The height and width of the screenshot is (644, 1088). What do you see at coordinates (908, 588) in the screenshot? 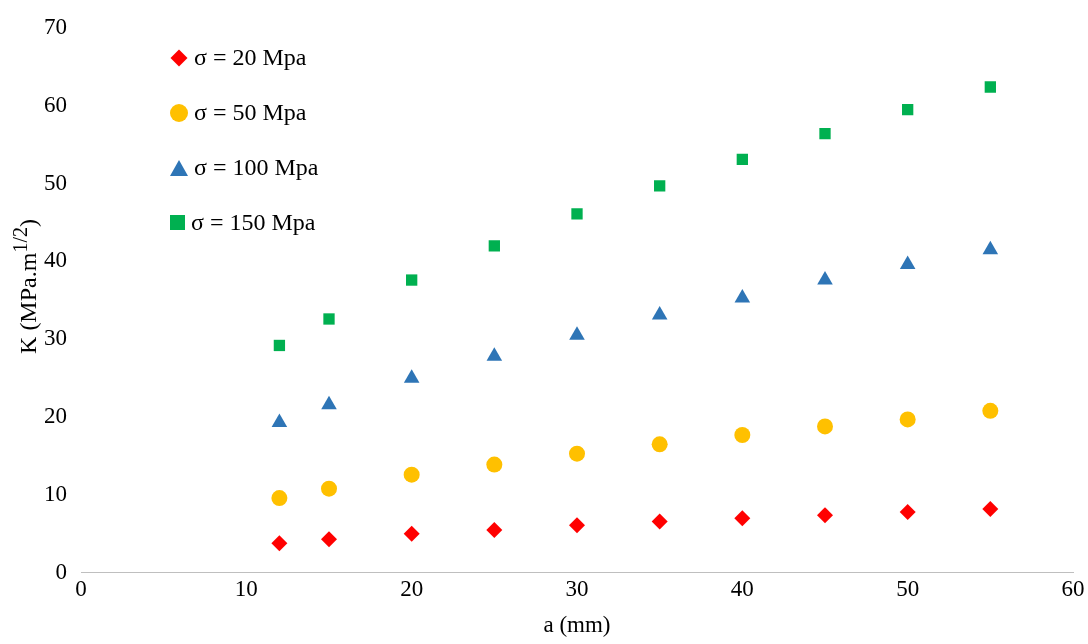
I see `x-tick-label: 50` at bounding box center [908, 588].